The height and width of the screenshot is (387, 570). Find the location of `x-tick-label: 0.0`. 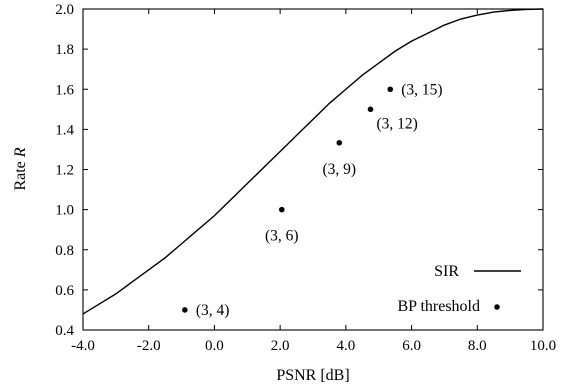

x-tick-label: 0.0 is located at coordinates (214, 346).